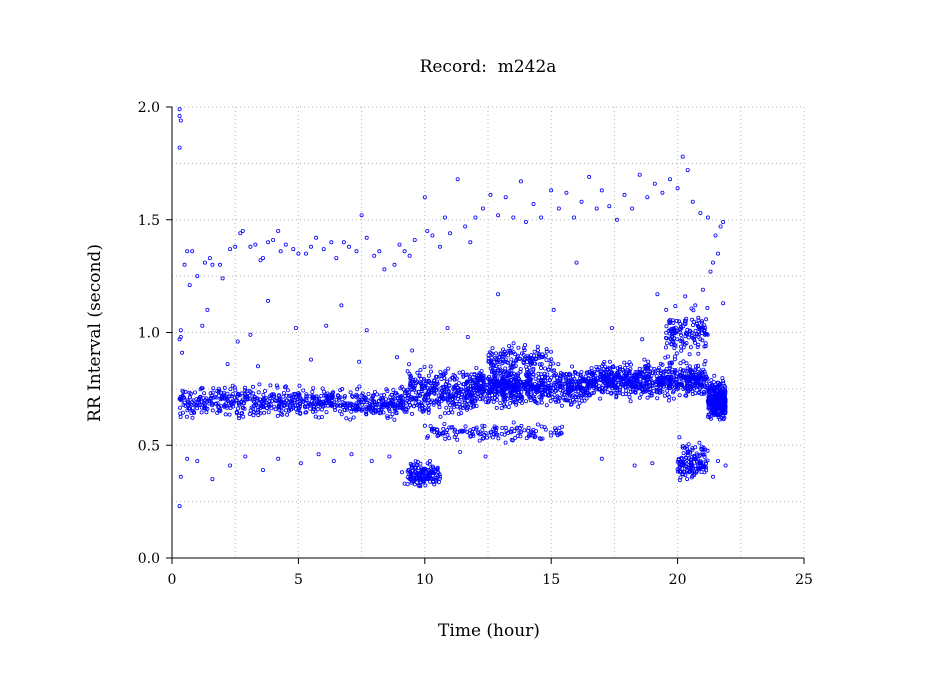  What do you see at coordinates (149, 221) in the screenshot?
I see `y-tick-label: 1.5` at bounding box center [149, 221].